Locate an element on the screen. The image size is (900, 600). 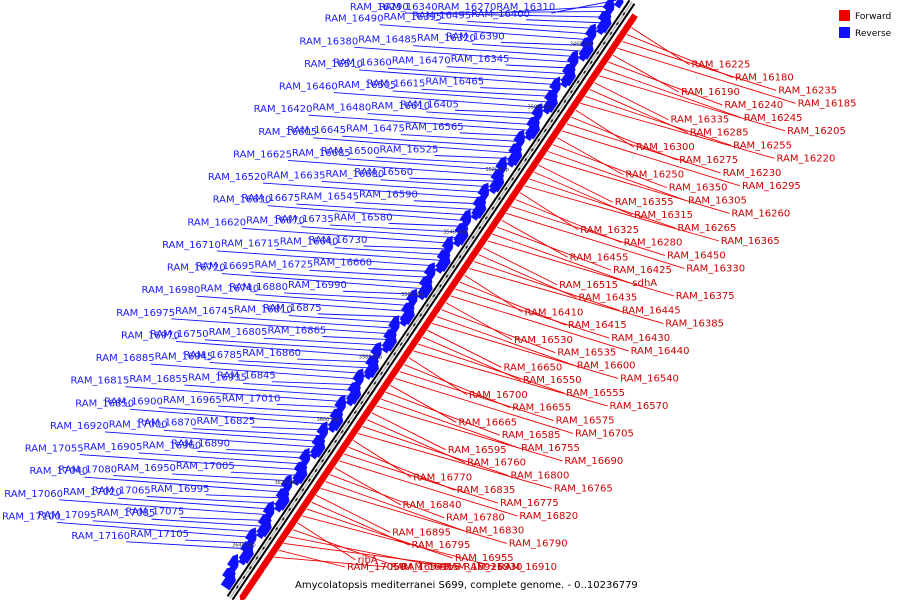
forward-gene-label: RAM_16800 is located at coordinates (540, 476).